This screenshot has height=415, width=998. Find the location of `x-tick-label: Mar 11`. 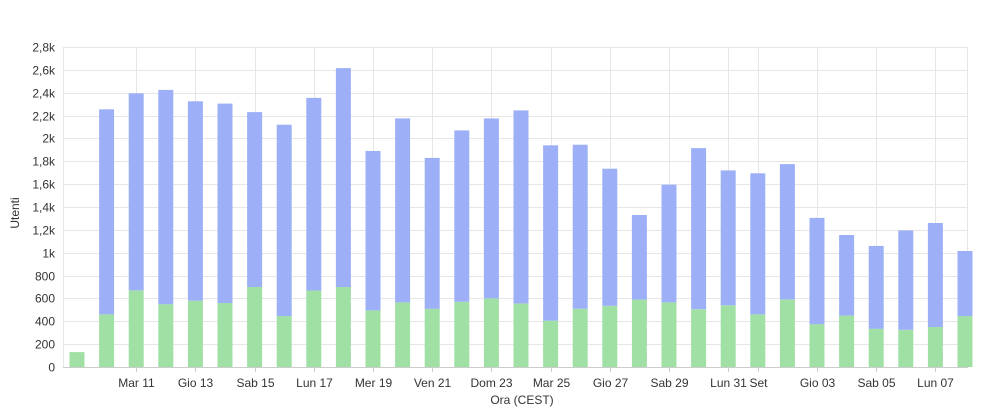

x-tick-label: Mar 11 is located at coordinates (136, 383).